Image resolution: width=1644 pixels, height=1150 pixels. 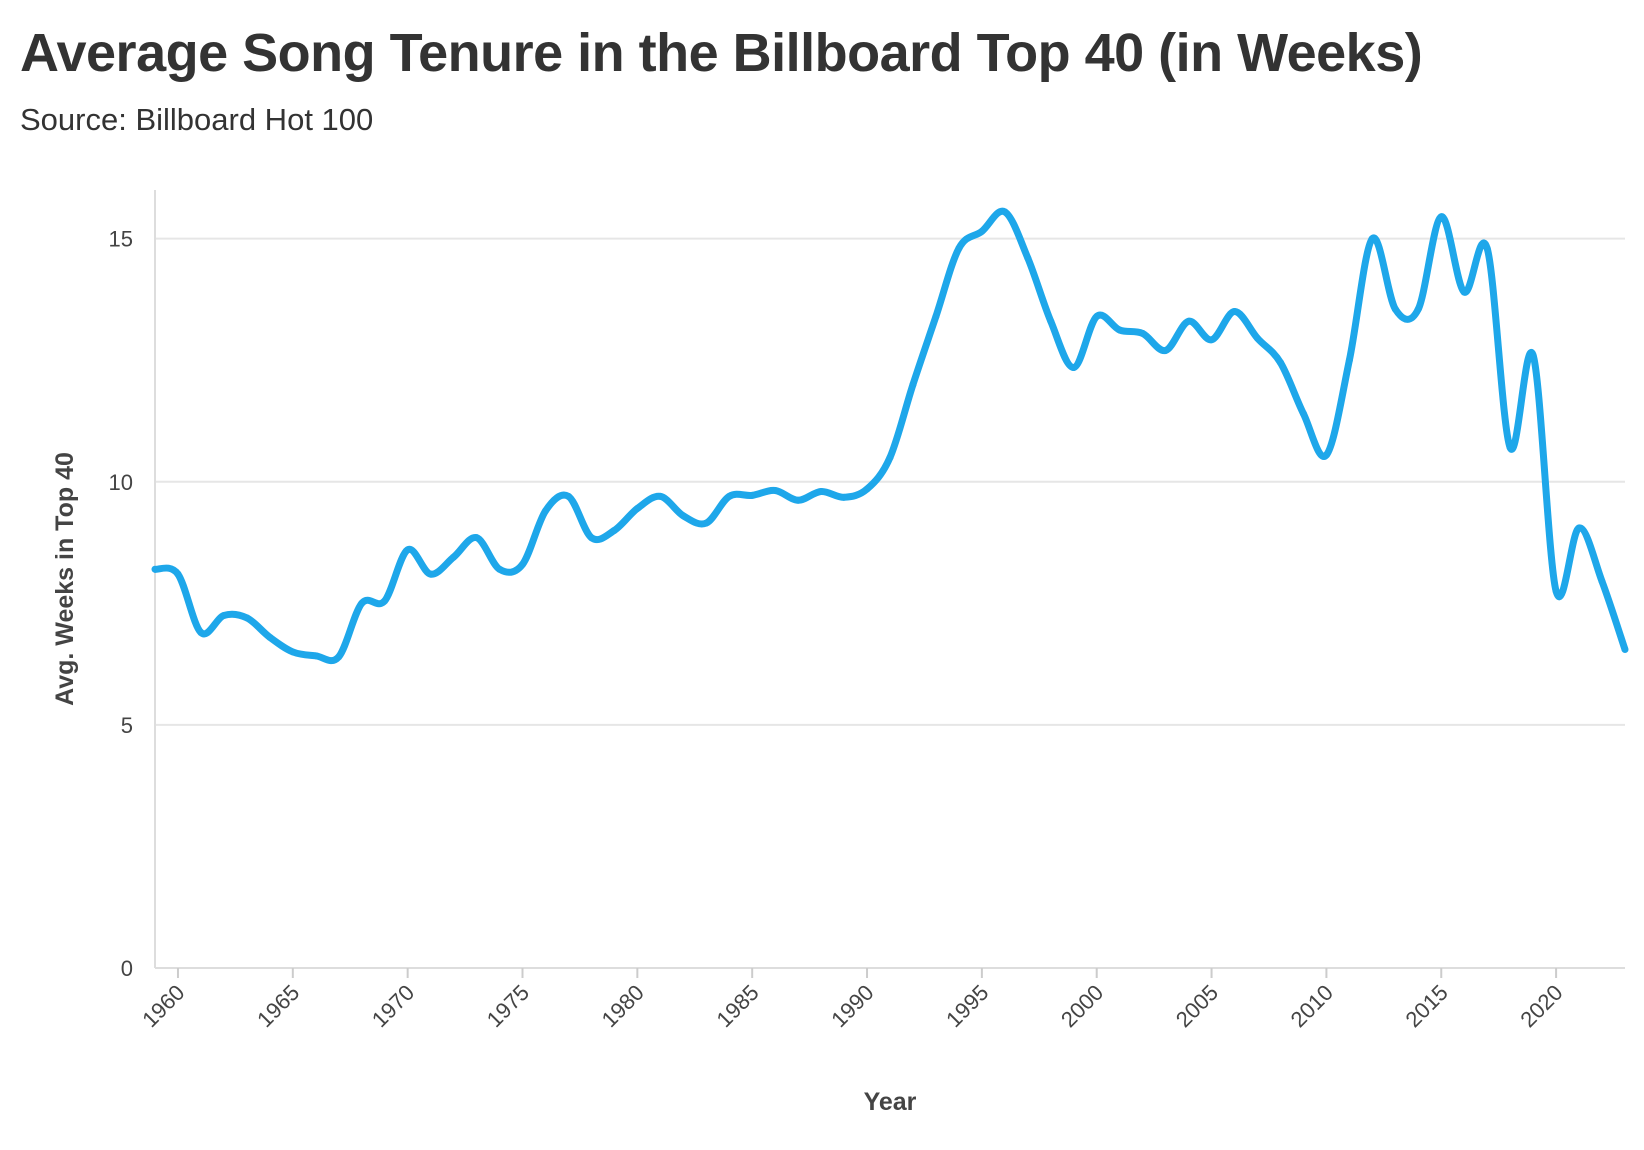 I want to click on x-tick-label: 1980, so click(x=623, y=1006).